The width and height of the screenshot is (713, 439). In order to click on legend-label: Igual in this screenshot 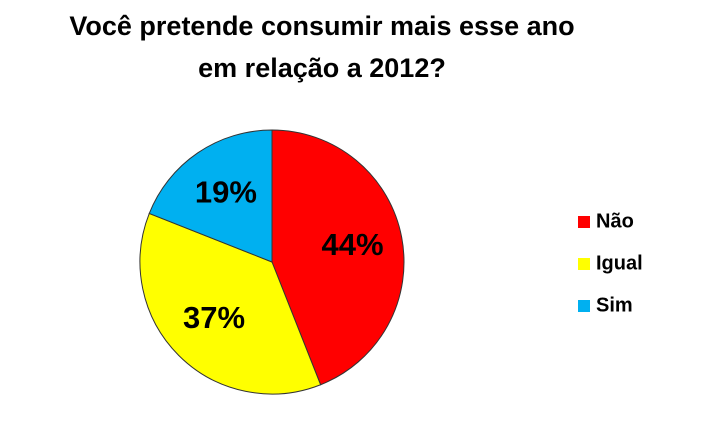, I will do `click(619, 263)`.